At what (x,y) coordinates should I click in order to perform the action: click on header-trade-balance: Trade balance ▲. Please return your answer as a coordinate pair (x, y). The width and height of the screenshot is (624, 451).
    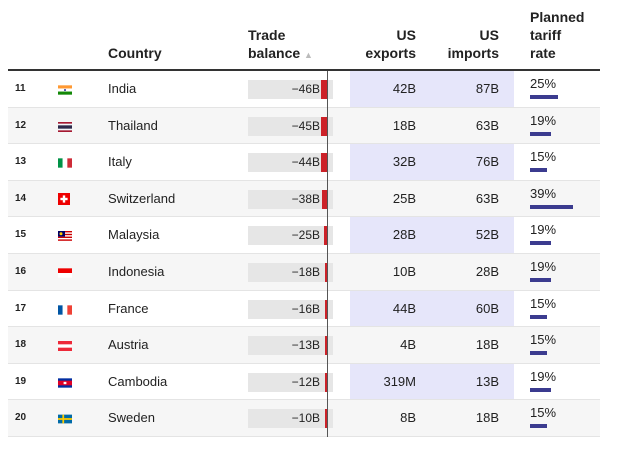
    Looking at the image, I should click on (280, 45).